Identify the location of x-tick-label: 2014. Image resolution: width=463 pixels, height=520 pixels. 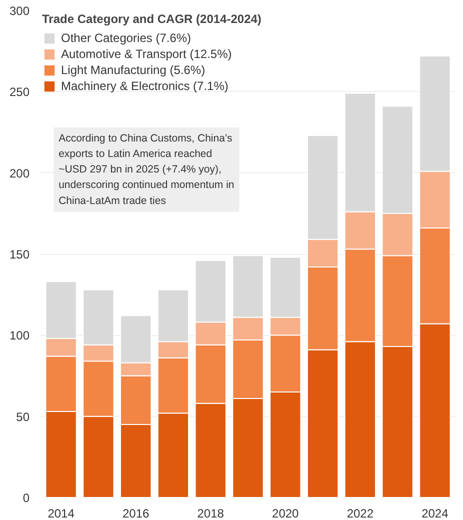
(61, 513).